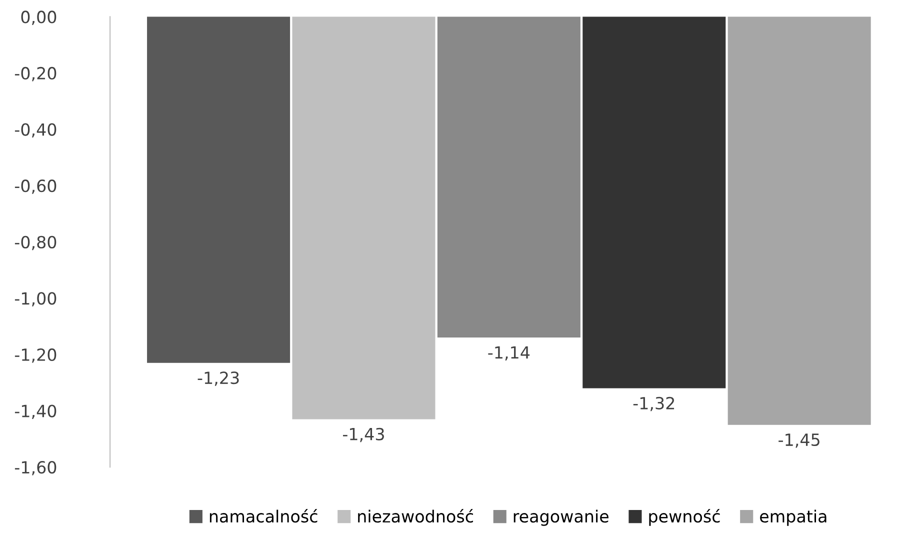 This screenshot has width=917, height=556. What do you see at coordinates (561, 518) in the screenshot?
I see `legend-label: reagowanie` at bounding box center [561, 518].